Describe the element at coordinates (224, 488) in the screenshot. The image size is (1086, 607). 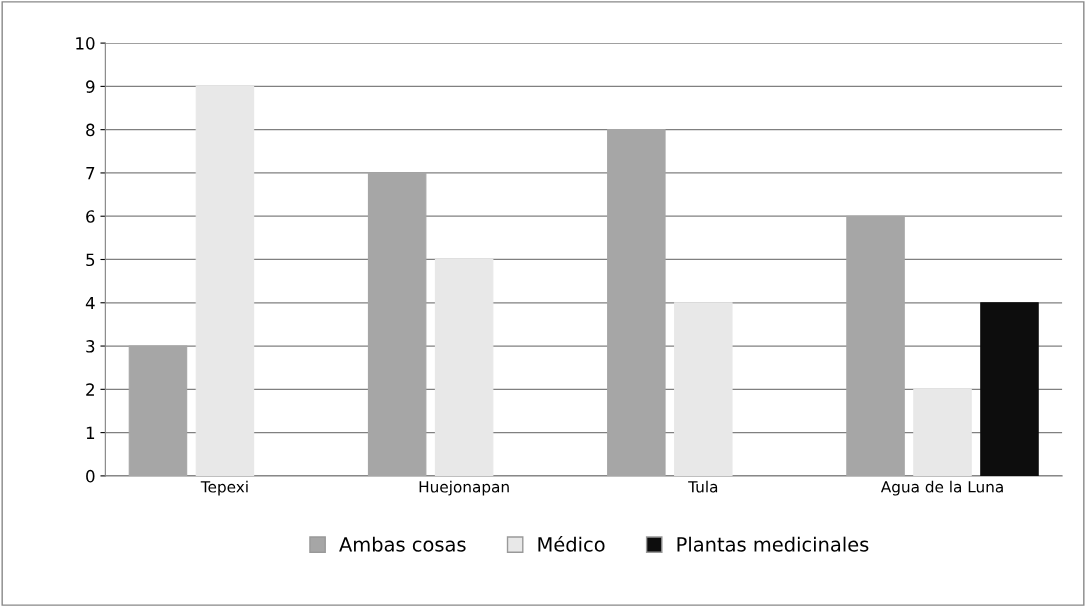
I see `x-tick-label: Tepexi` at that location.